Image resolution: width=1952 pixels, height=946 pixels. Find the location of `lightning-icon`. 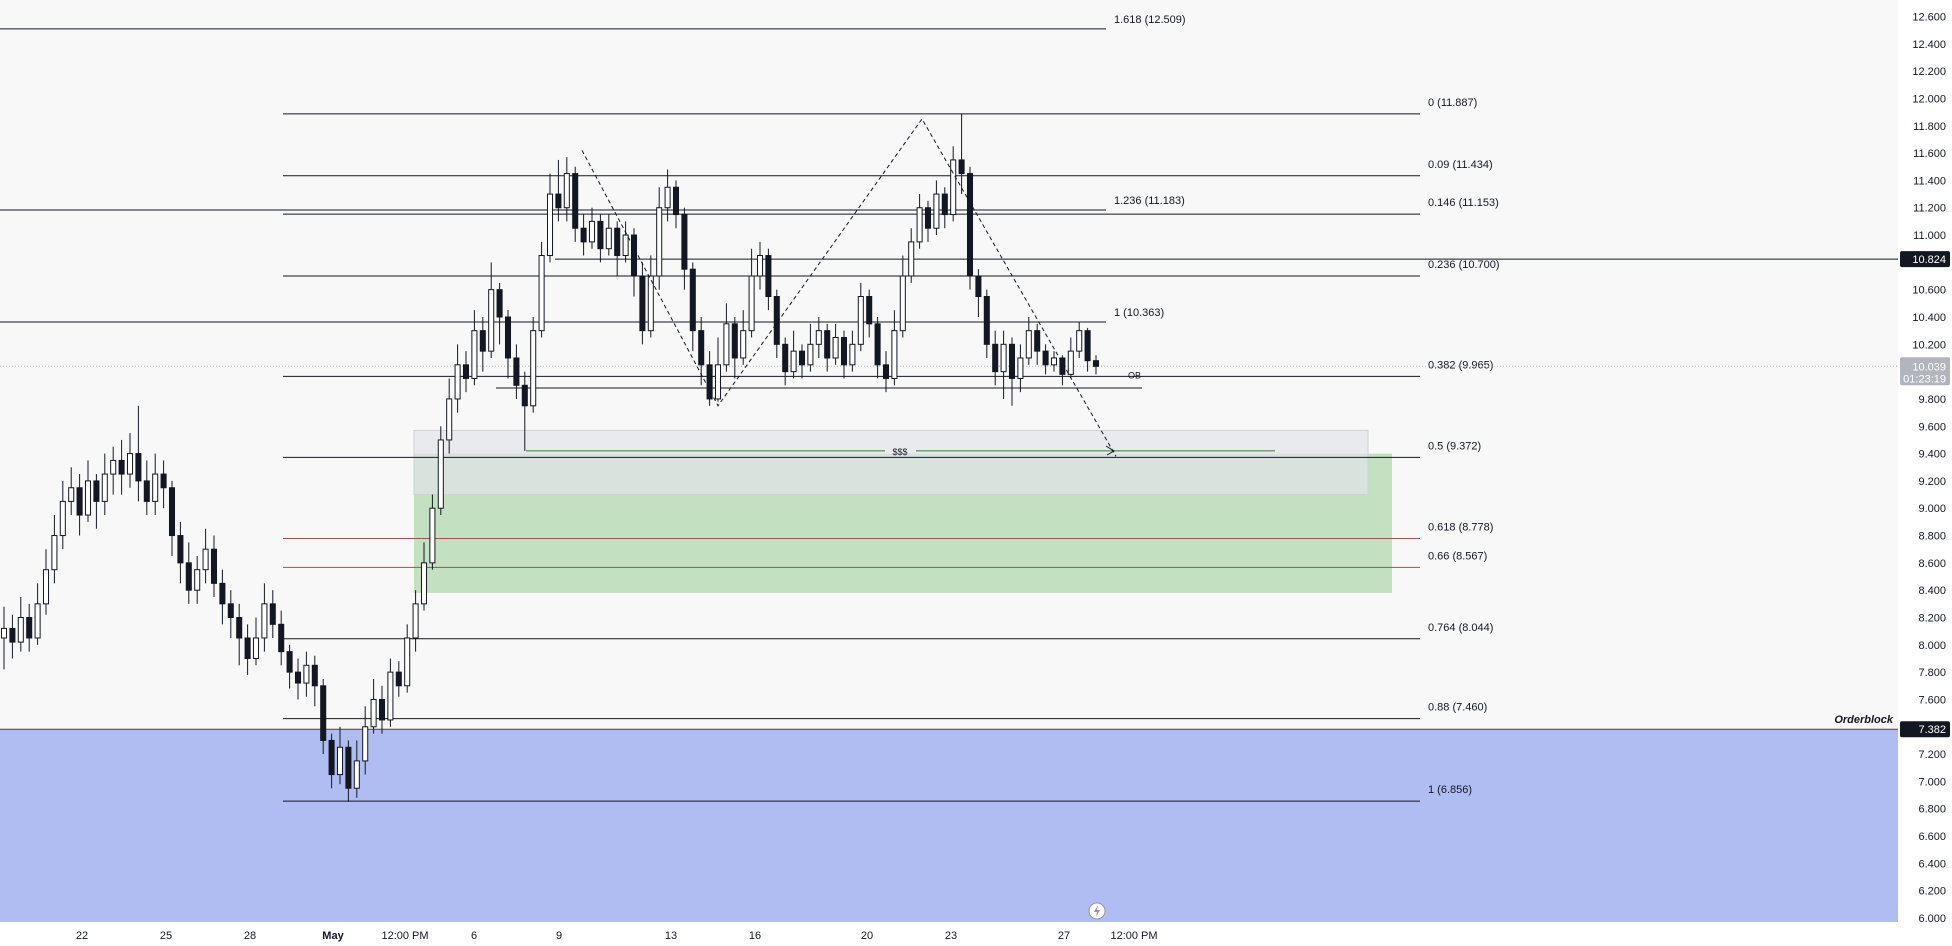

lightning-icon is located at coordinates (1097, 911).